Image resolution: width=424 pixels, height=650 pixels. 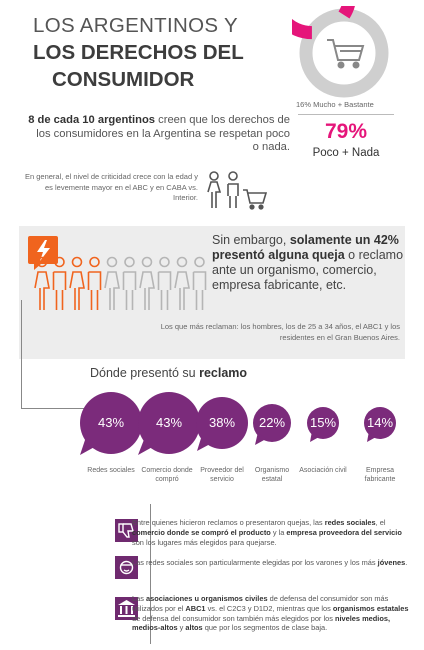 I want to click on info-2-t3: vs. el C2C3 y D1D2, mientras que los, so click(x=269, y=608).